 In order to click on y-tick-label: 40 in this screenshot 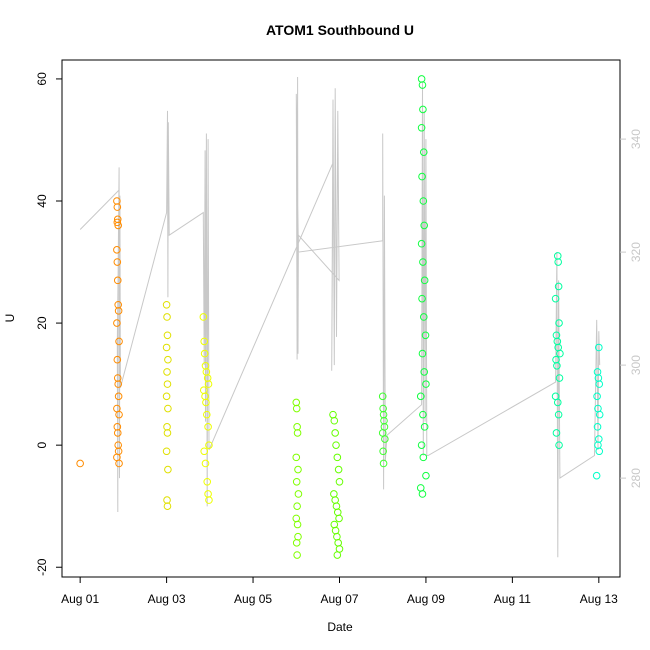, I will do `click(42, 201)`.